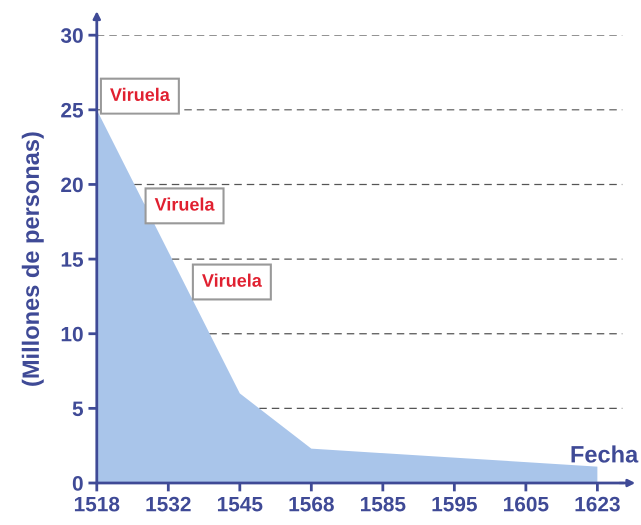 Image resolution: width=641 pixels, height=525 pixels. What do you see at coordinates (72, 184) in the screenshot?
I see `y-tick-label: 20` at bounding box center [72, 184].